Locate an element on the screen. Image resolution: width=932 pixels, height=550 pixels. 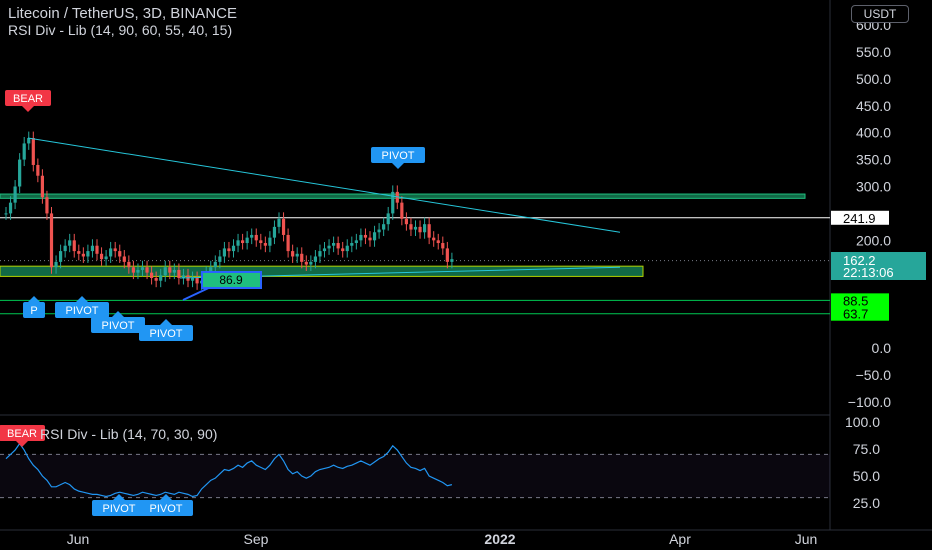
rsi-indicator-legend: RSI Div - Lib (14, 70, 30, 90) is located at coordinates (129, 434).